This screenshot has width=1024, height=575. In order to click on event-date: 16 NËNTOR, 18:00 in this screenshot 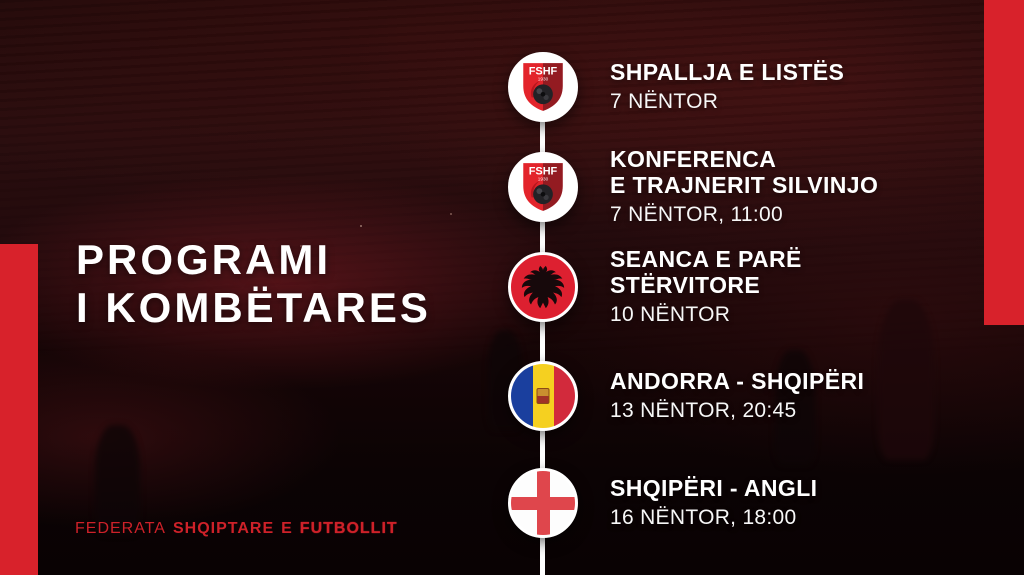, I will do `click(703, 517)`.